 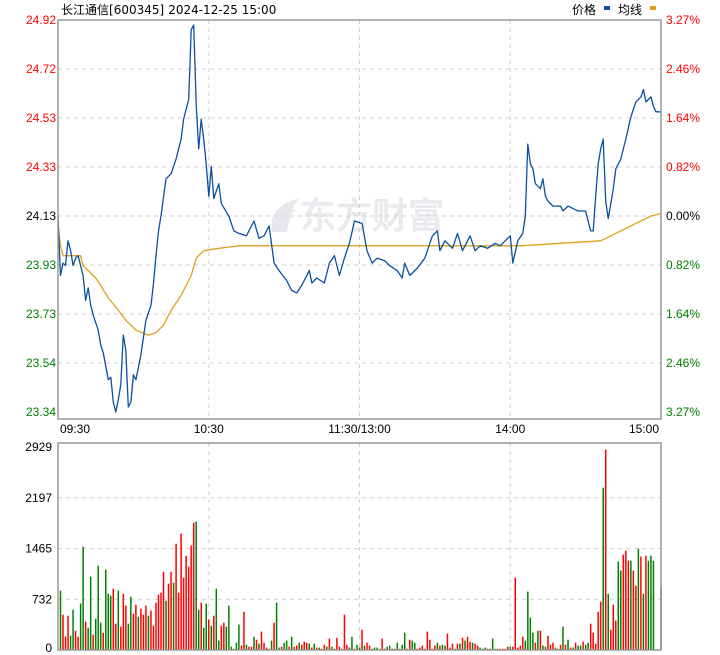 What do you see at coordinates (38, 447) in the screenshot?
I see `volume-tick-label: 2929` at bounding box center [38, 447].